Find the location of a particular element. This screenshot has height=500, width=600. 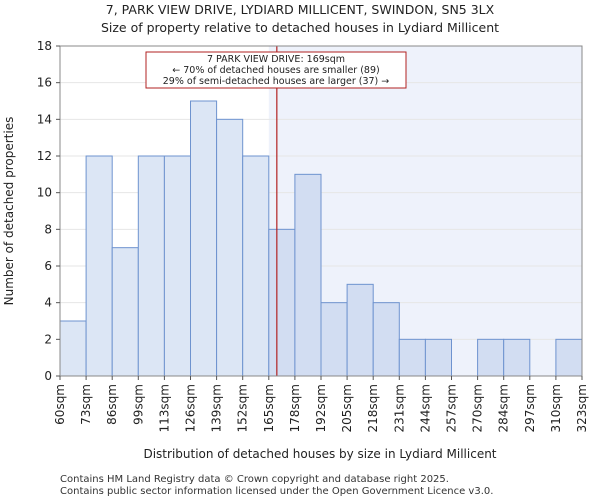

bar-284sqm is located at coordinates (517, 357).